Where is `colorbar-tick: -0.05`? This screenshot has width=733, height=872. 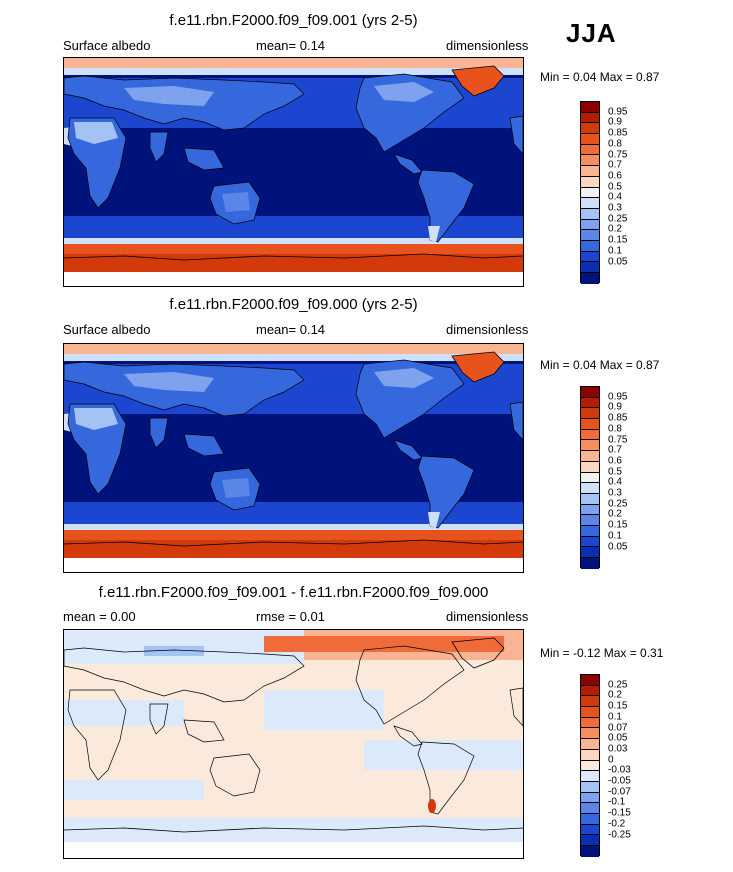 colorbar-tick: -0.05 is located at coordinates (619, 781).